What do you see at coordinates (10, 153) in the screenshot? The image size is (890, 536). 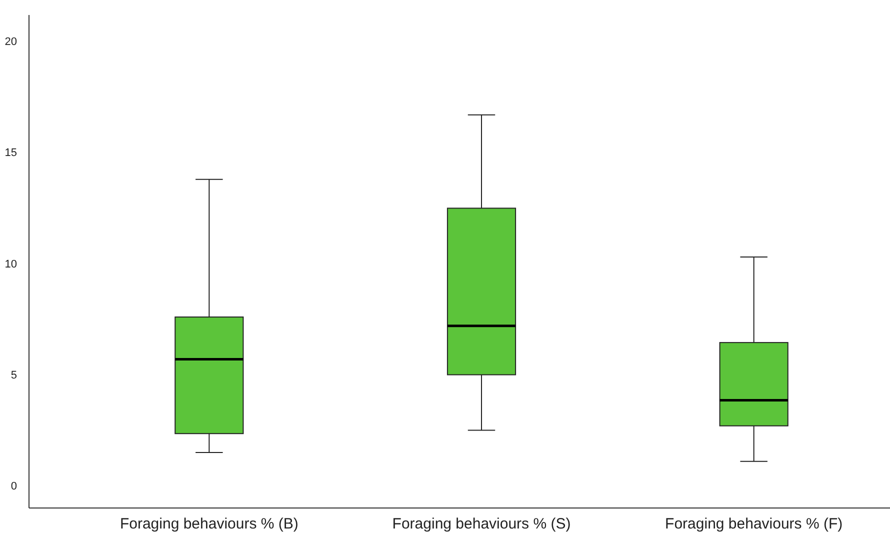 I see `y-tick-label: 15` at bounding box center [10, 153].